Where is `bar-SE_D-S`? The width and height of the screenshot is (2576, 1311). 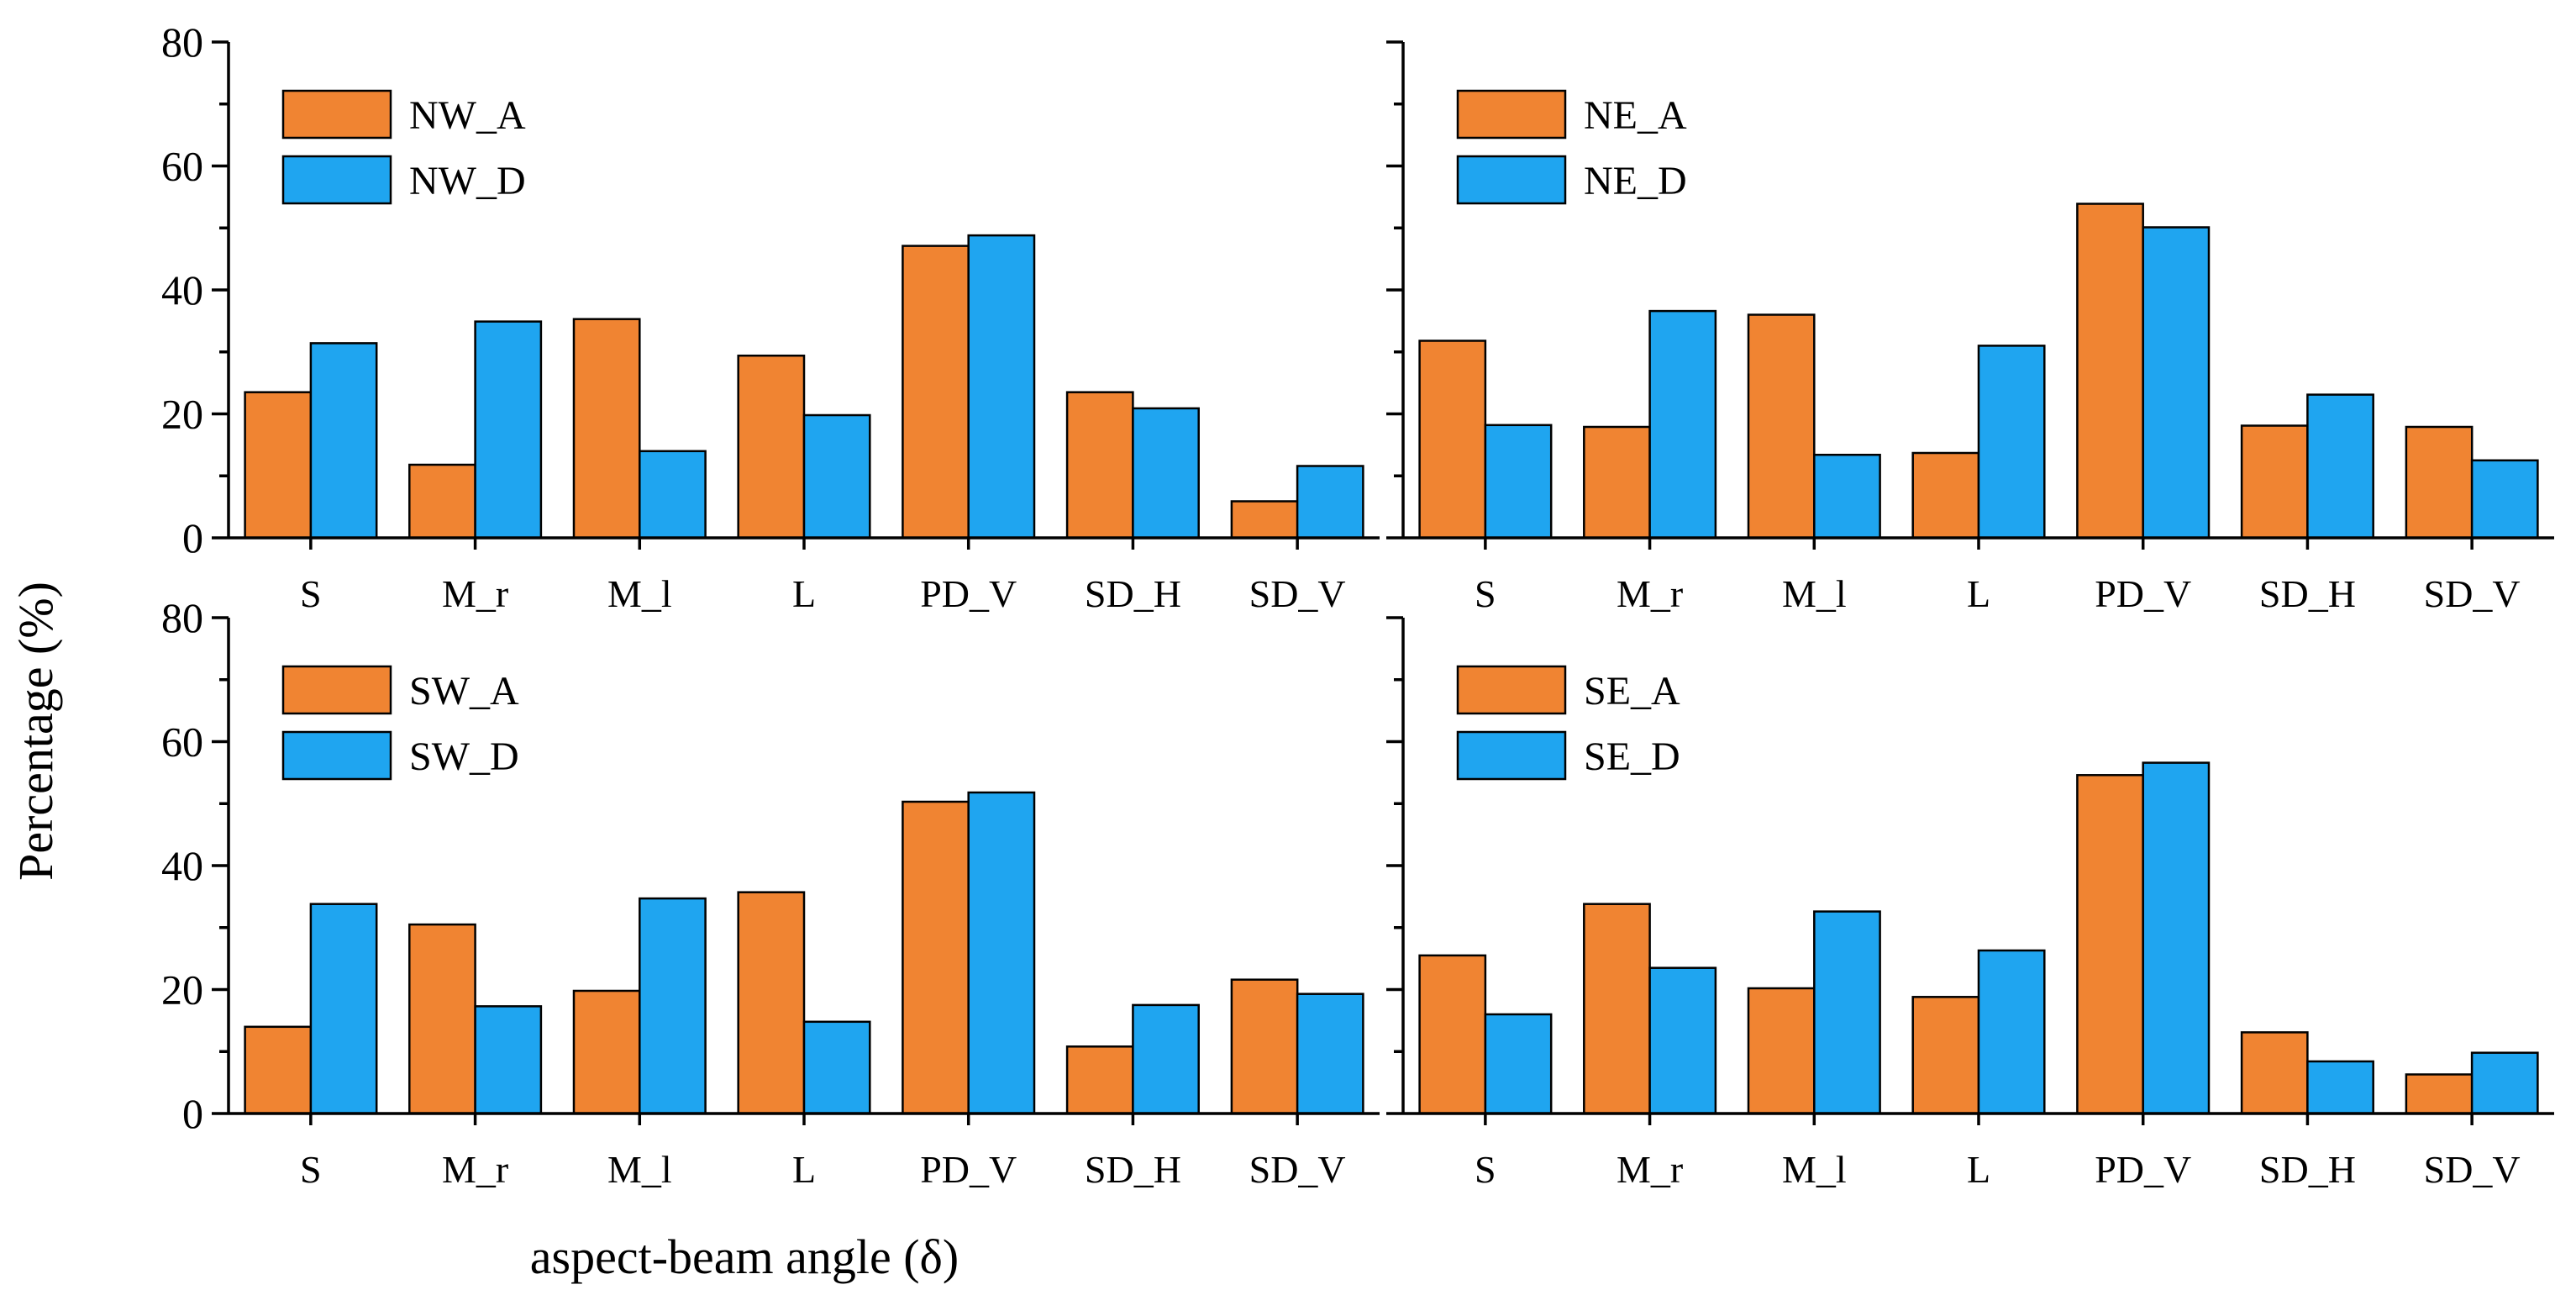
bar-SE_D-S is located at coordinates (1518, 1064).